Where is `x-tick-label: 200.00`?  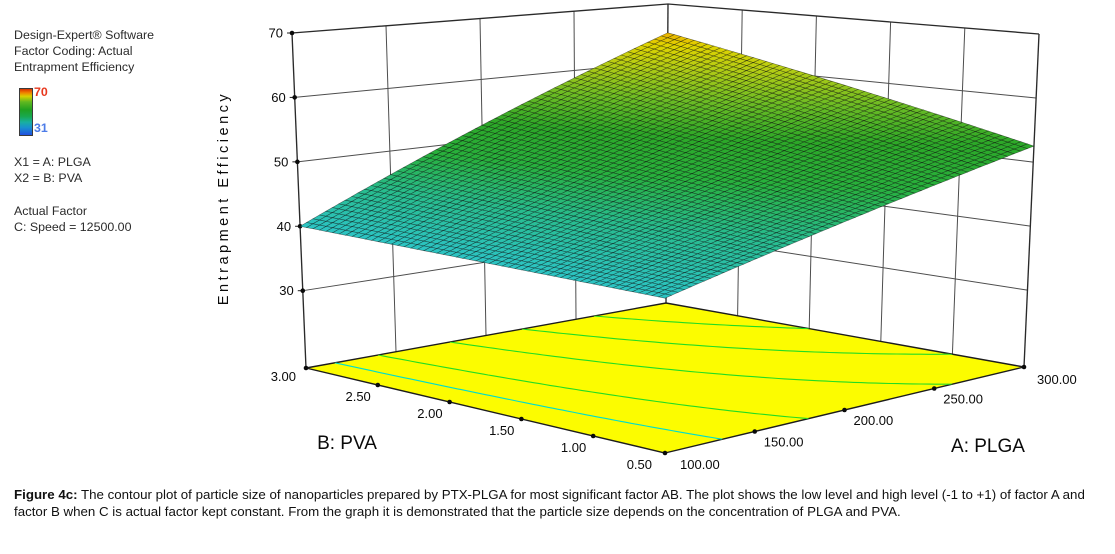 x-tick-label: 200.00 is located at coordinates (874, 420).